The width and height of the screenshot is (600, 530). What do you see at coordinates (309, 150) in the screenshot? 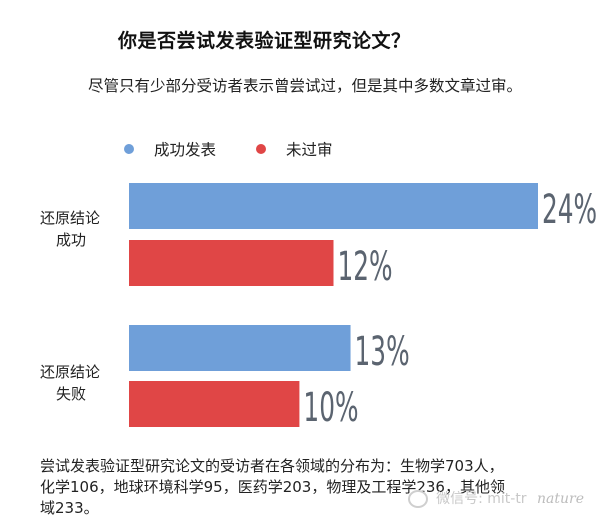
I see `legend-label-rejected: 未过审` at bounding box center [309, 150].